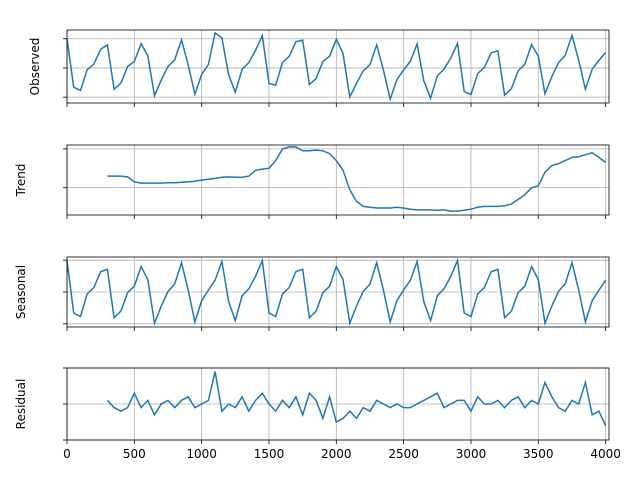  I want to click on x-tick-label: 3500, so click(538, 454).